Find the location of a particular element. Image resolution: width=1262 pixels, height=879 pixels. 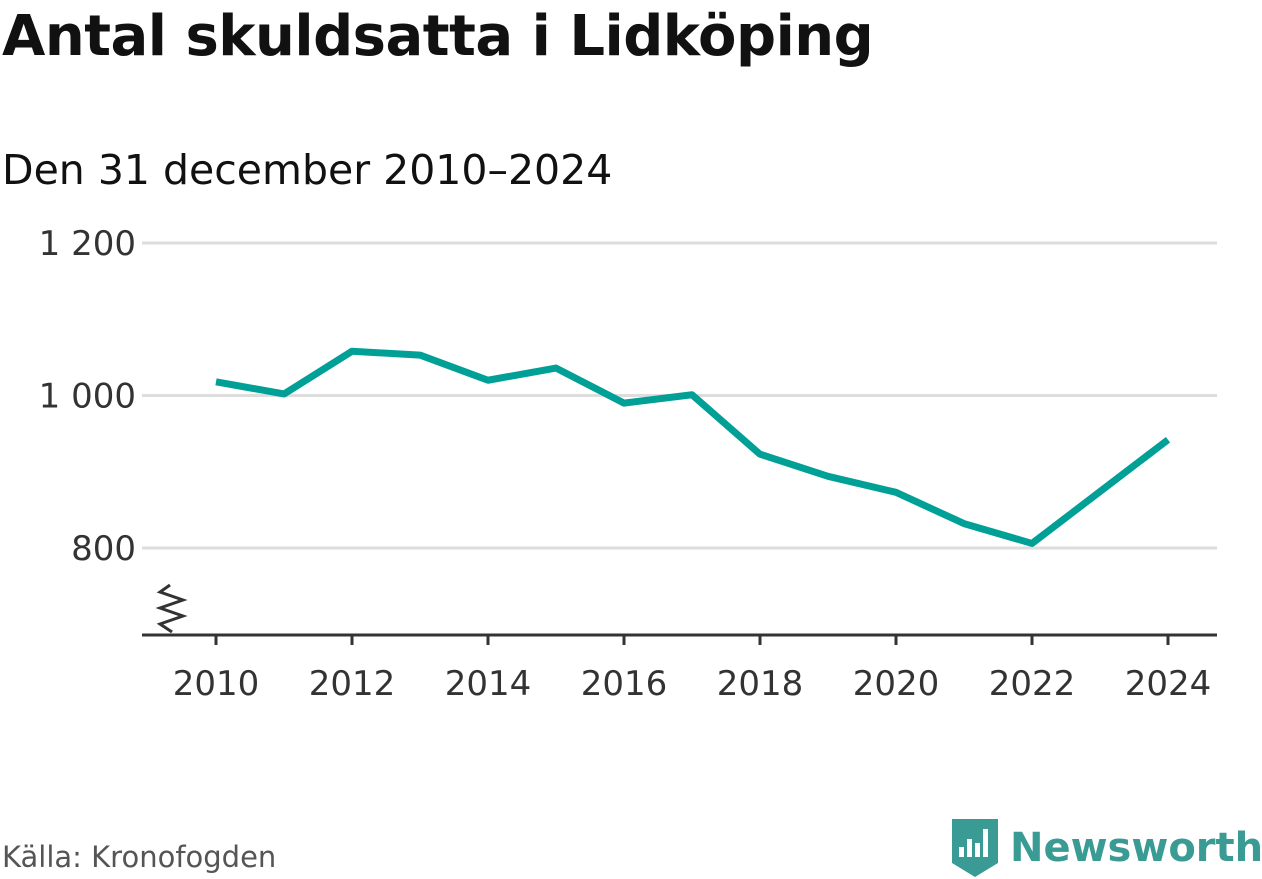

brand-logo: Newsworthy is located at coordinates (1106, 848).